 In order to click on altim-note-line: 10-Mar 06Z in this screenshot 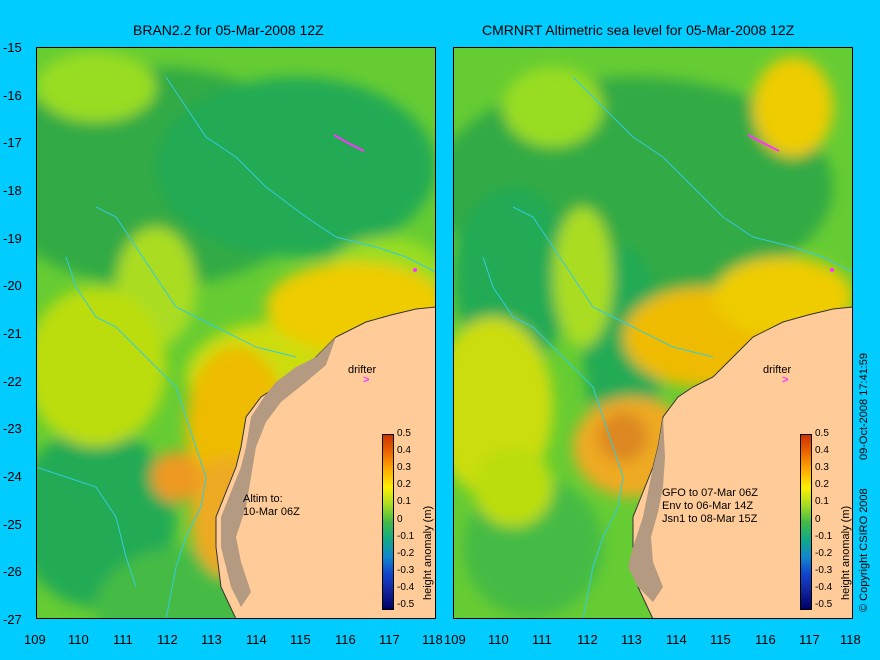, I will do `click(271, 512)`.